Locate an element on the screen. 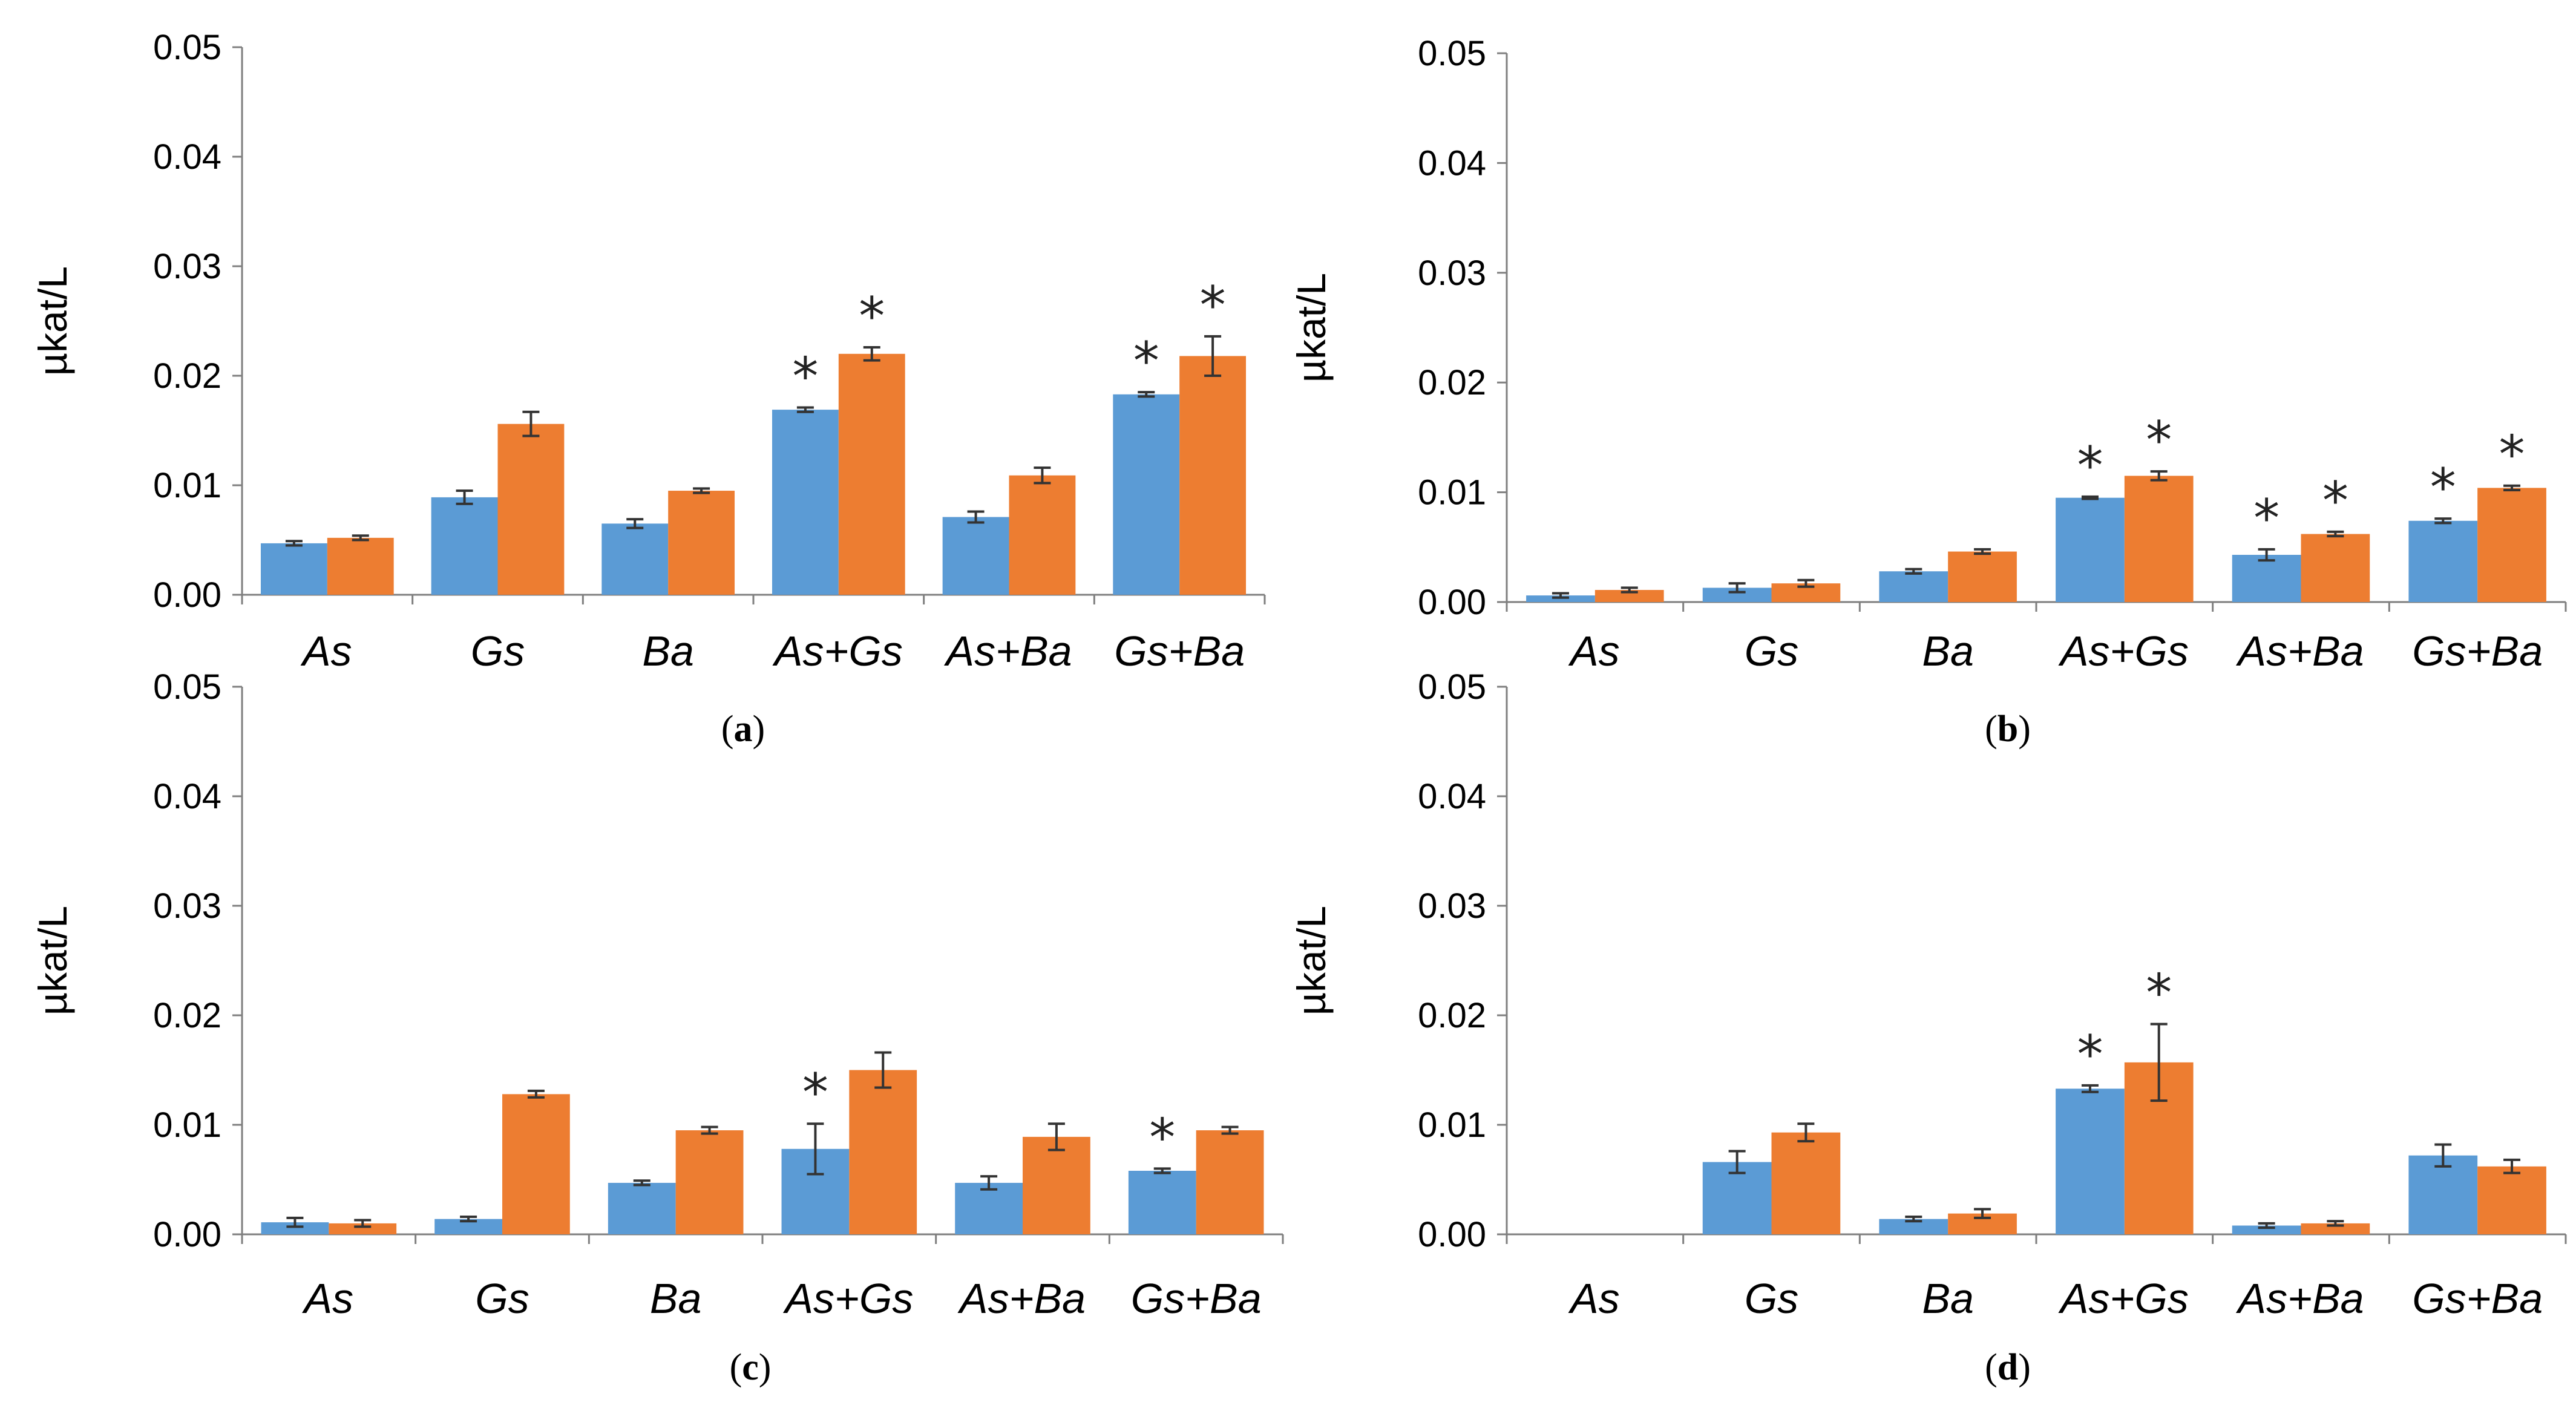 The image size is (2576, 1411). panel-caption: (c) is located at coordinates (751, 1367).